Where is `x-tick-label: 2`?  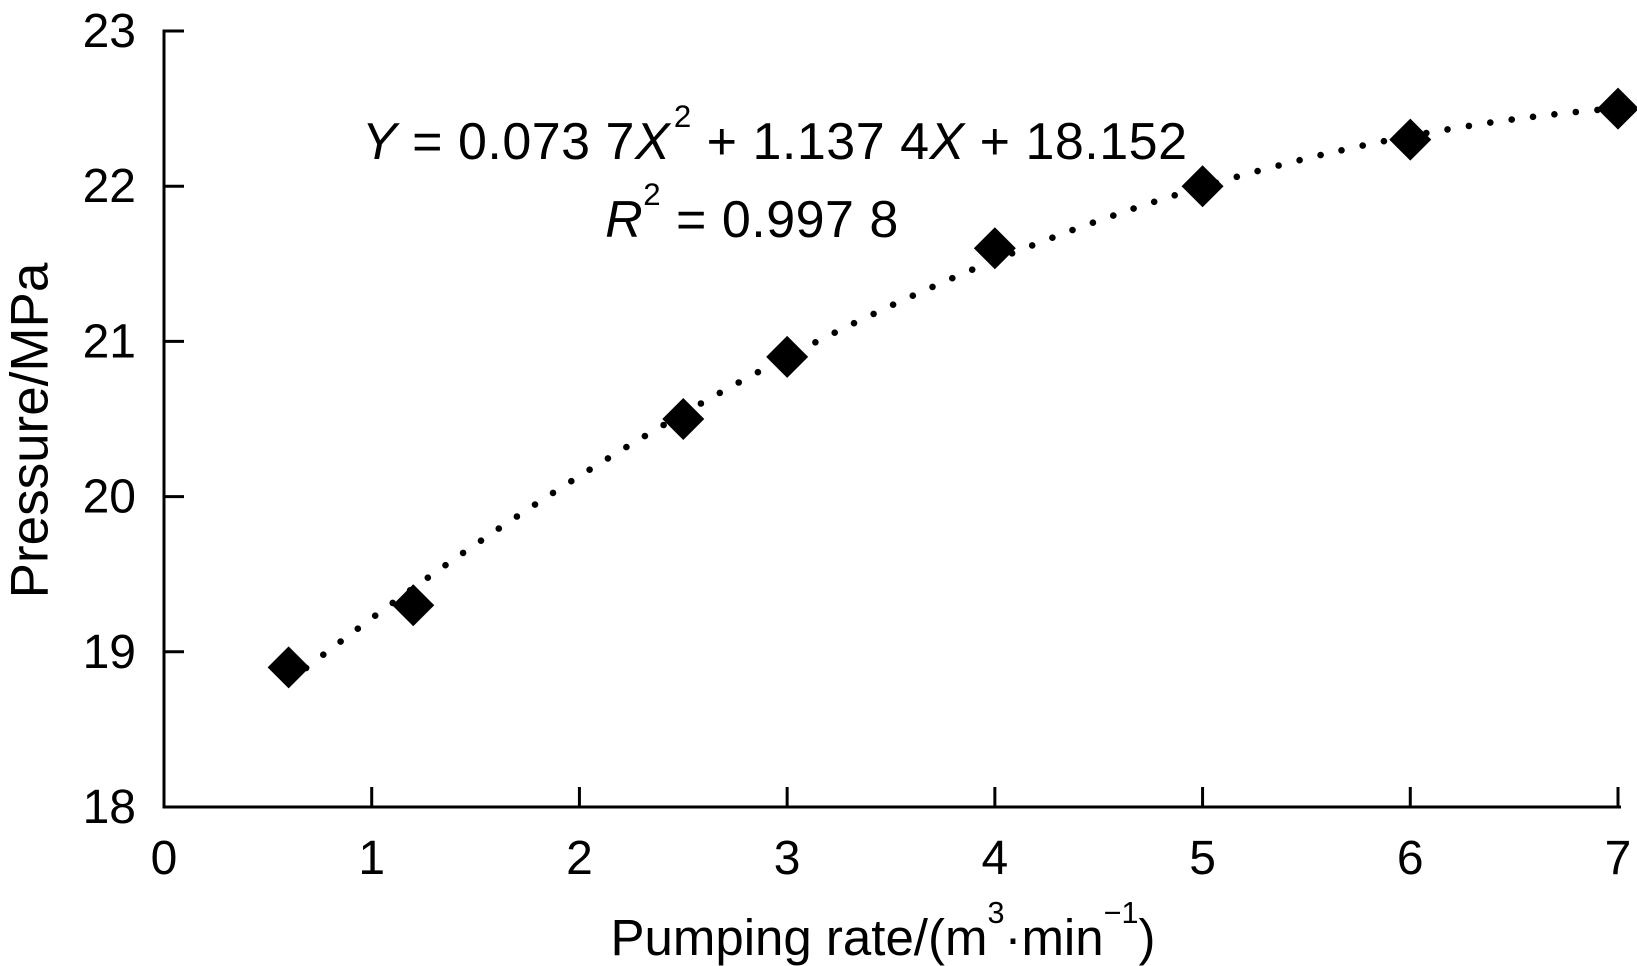
x-tick-label: 2 is located at coordinates (579, 858).